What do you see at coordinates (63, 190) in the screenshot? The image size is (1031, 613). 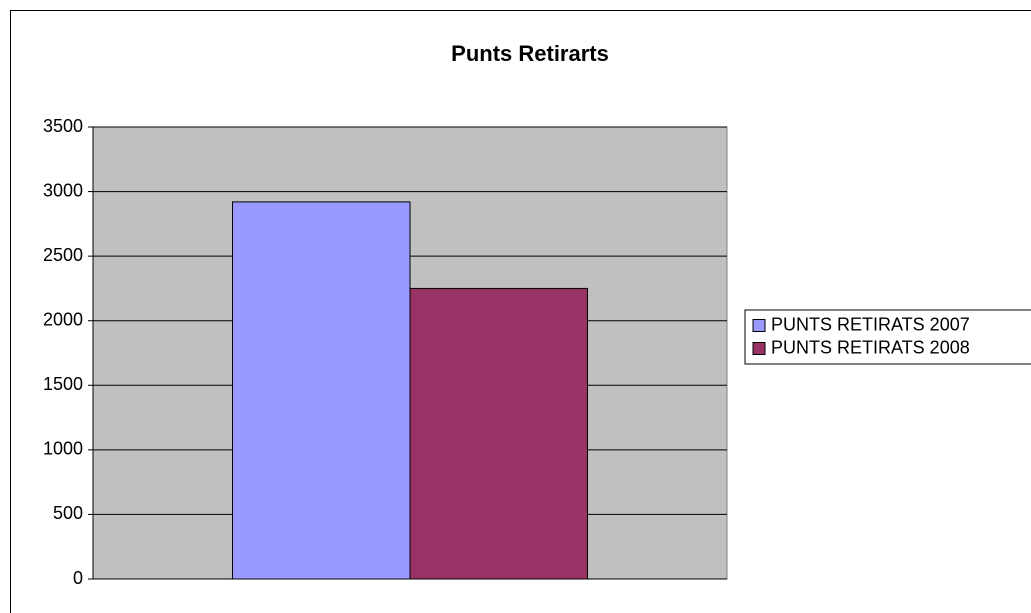 I see `y-tick-label: 3000` at bounding box center [63, 190].